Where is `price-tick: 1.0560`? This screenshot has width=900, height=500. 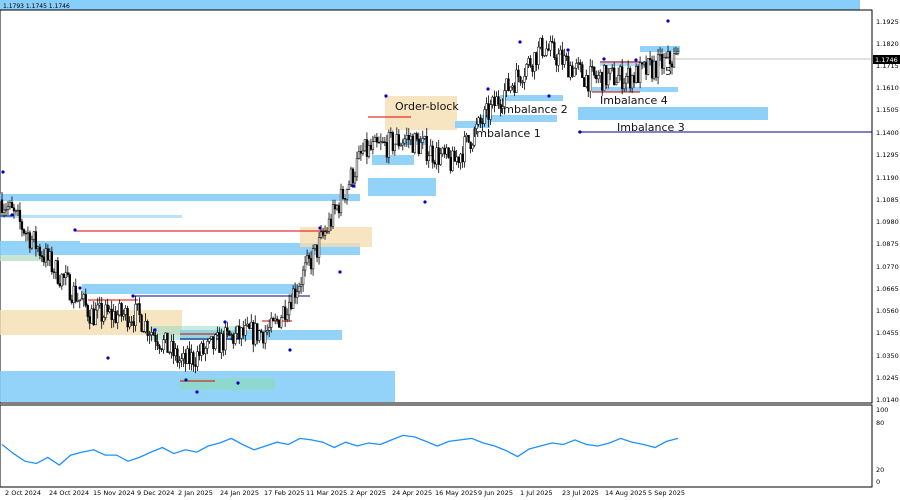 price-tick: 1.0560 is located at coordinates (887, 311).